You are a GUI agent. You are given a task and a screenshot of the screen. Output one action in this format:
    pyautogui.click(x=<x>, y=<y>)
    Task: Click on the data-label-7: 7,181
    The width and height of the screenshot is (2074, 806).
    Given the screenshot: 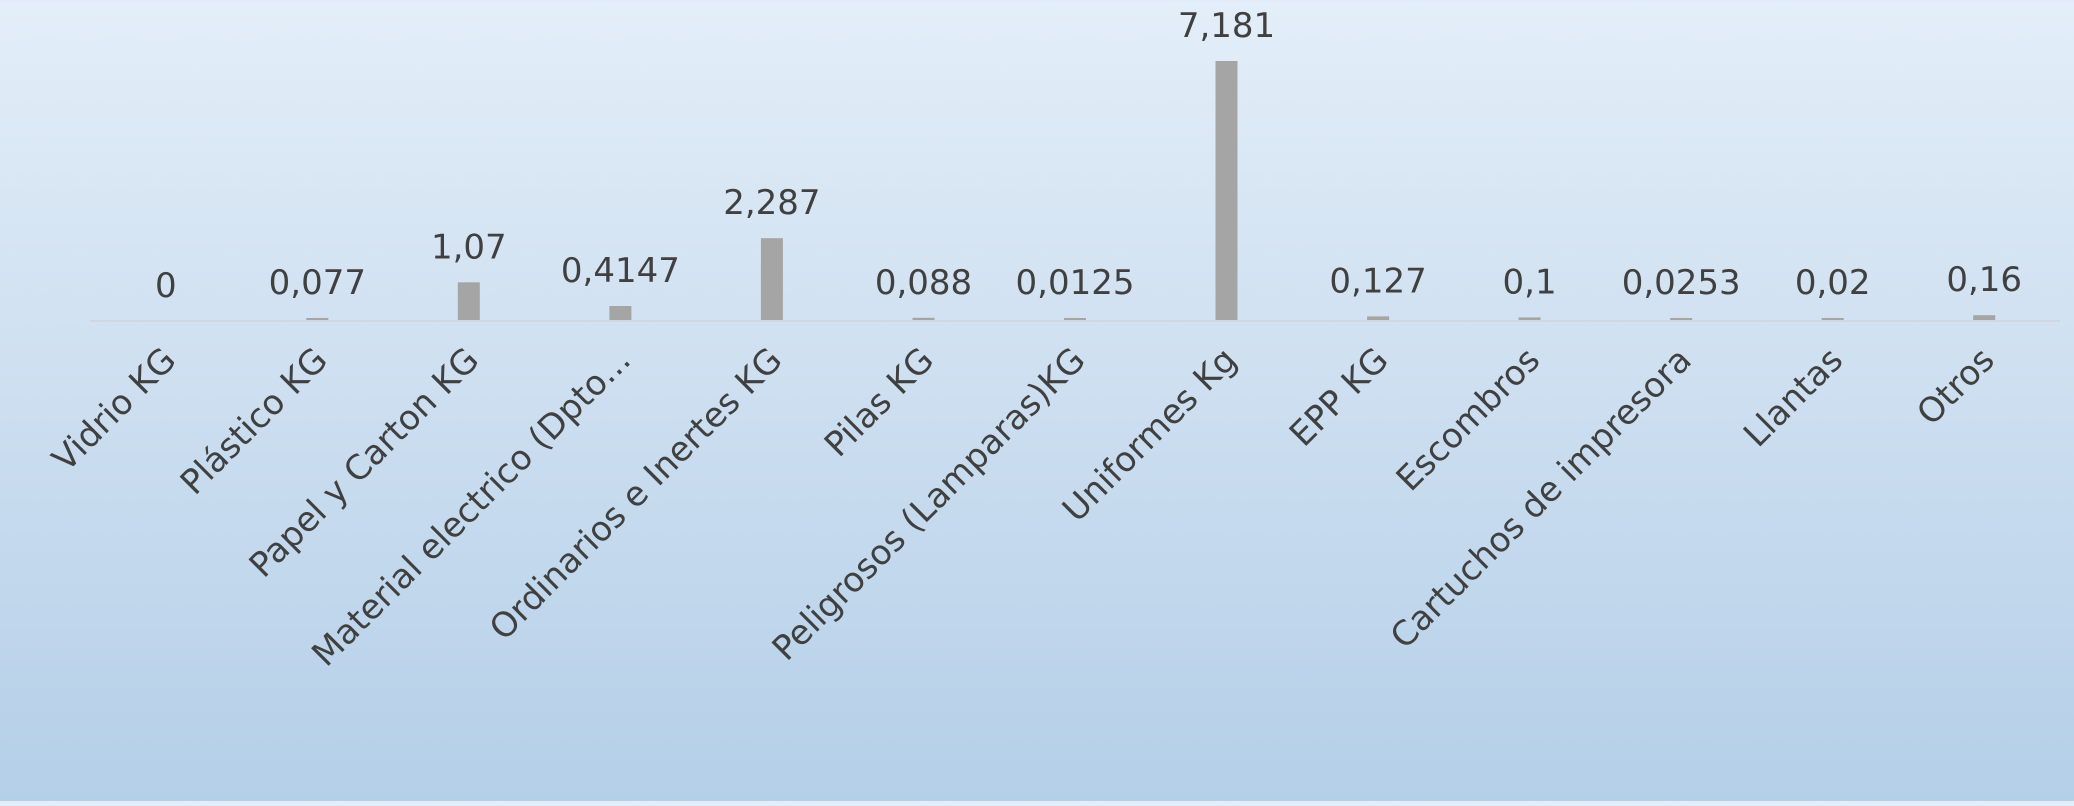 What is the action you would take?
    pyautogui.click(x=1226, y=26)
    